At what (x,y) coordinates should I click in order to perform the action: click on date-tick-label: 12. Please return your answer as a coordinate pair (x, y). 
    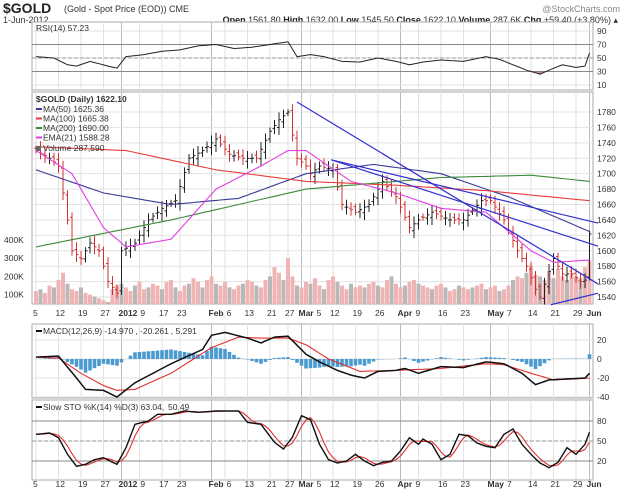
    Looking at the image, I should click on (61, 484).